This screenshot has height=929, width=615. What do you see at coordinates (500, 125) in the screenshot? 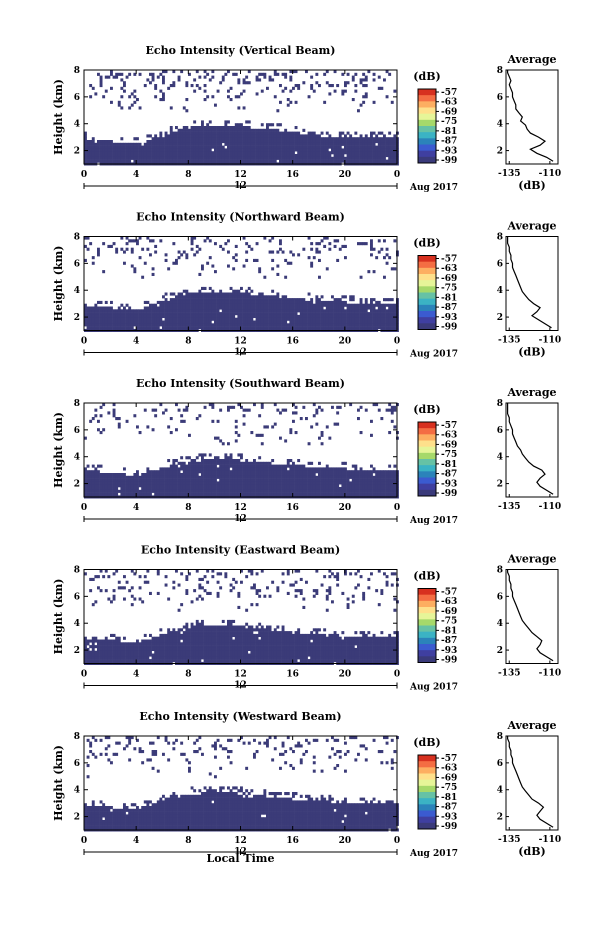
I see `average-y-tick-label: 4` at bounding box center [500, 125].